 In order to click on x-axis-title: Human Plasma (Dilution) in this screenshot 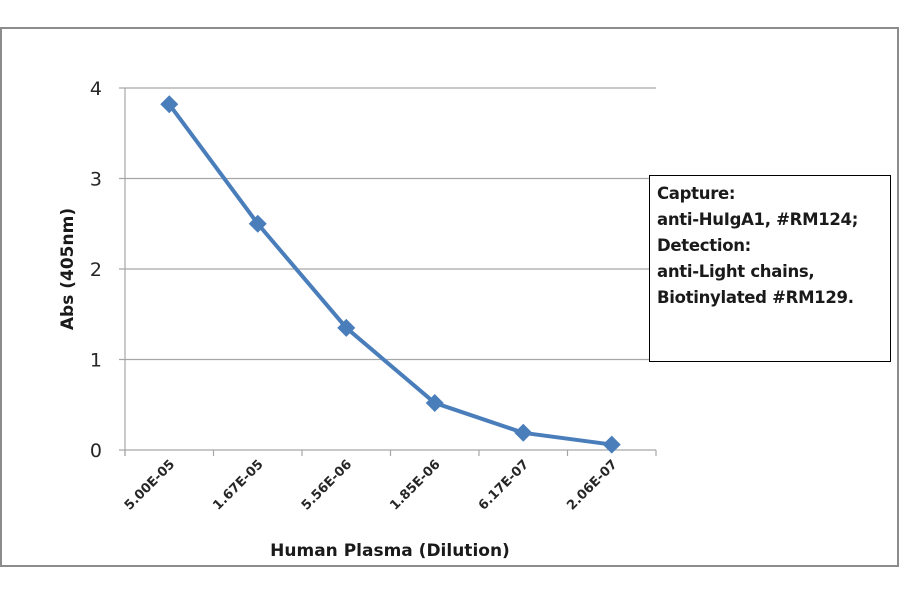, I will do `click(390, 551)`.